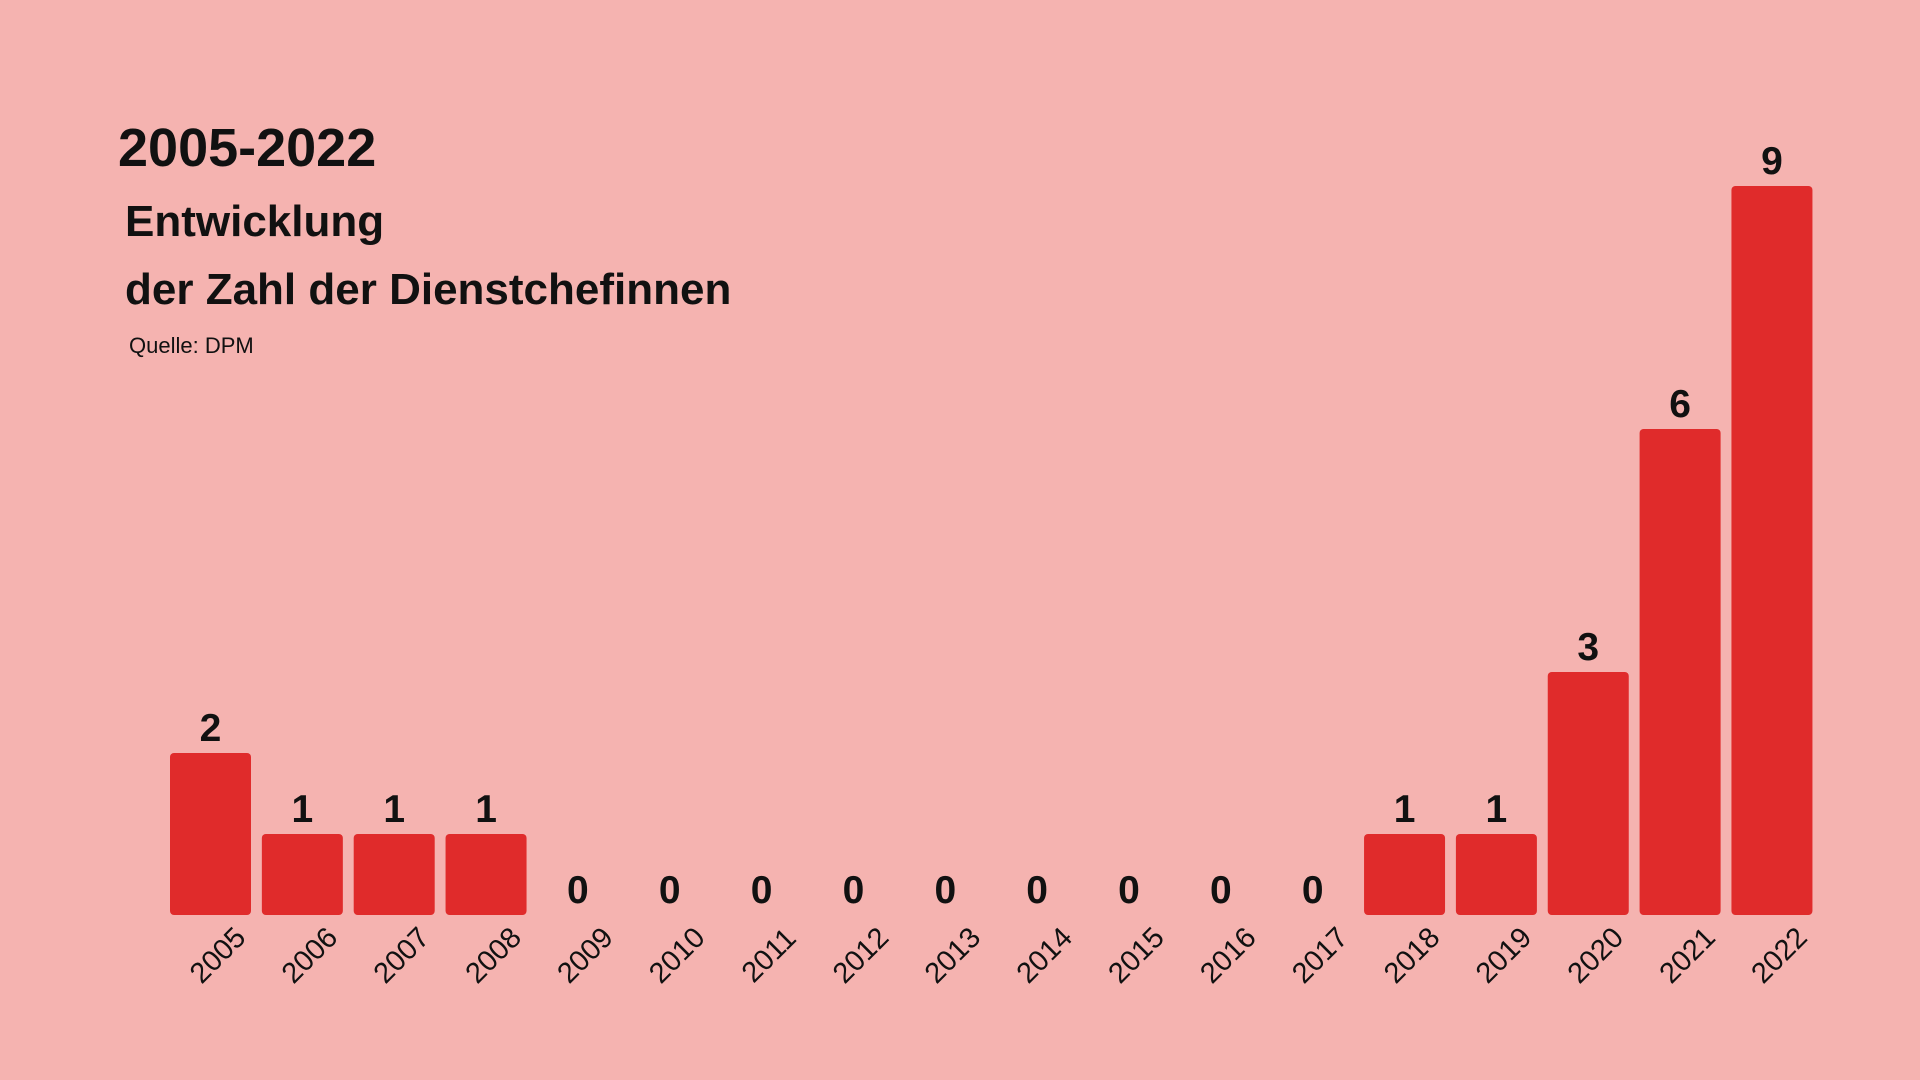  Describe the element at coordinates (254, 221) in the screenshot. I see `chart-subtitle: Entwicklung` at that location.